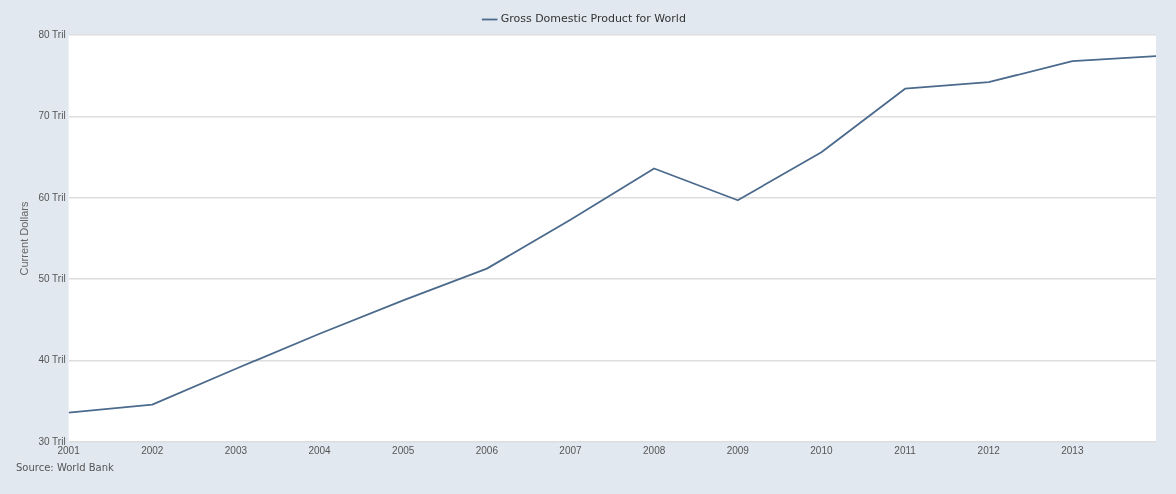  What do you see at coordinates (65, 467) in the screenshot?
I see `source-note: Source: World Bank` at bounding box center [65, 467].